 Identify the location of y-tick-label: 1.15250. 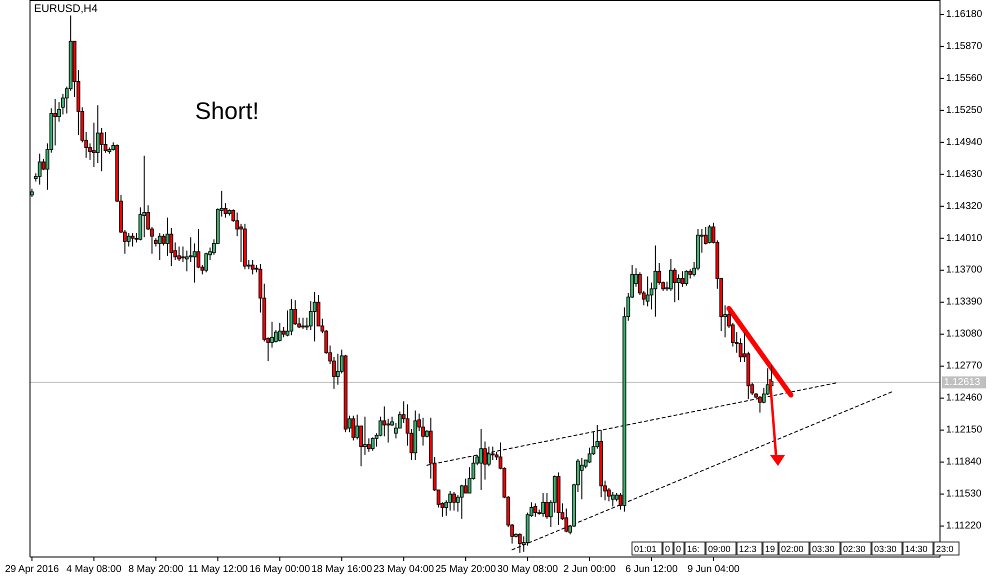
(964, 110).